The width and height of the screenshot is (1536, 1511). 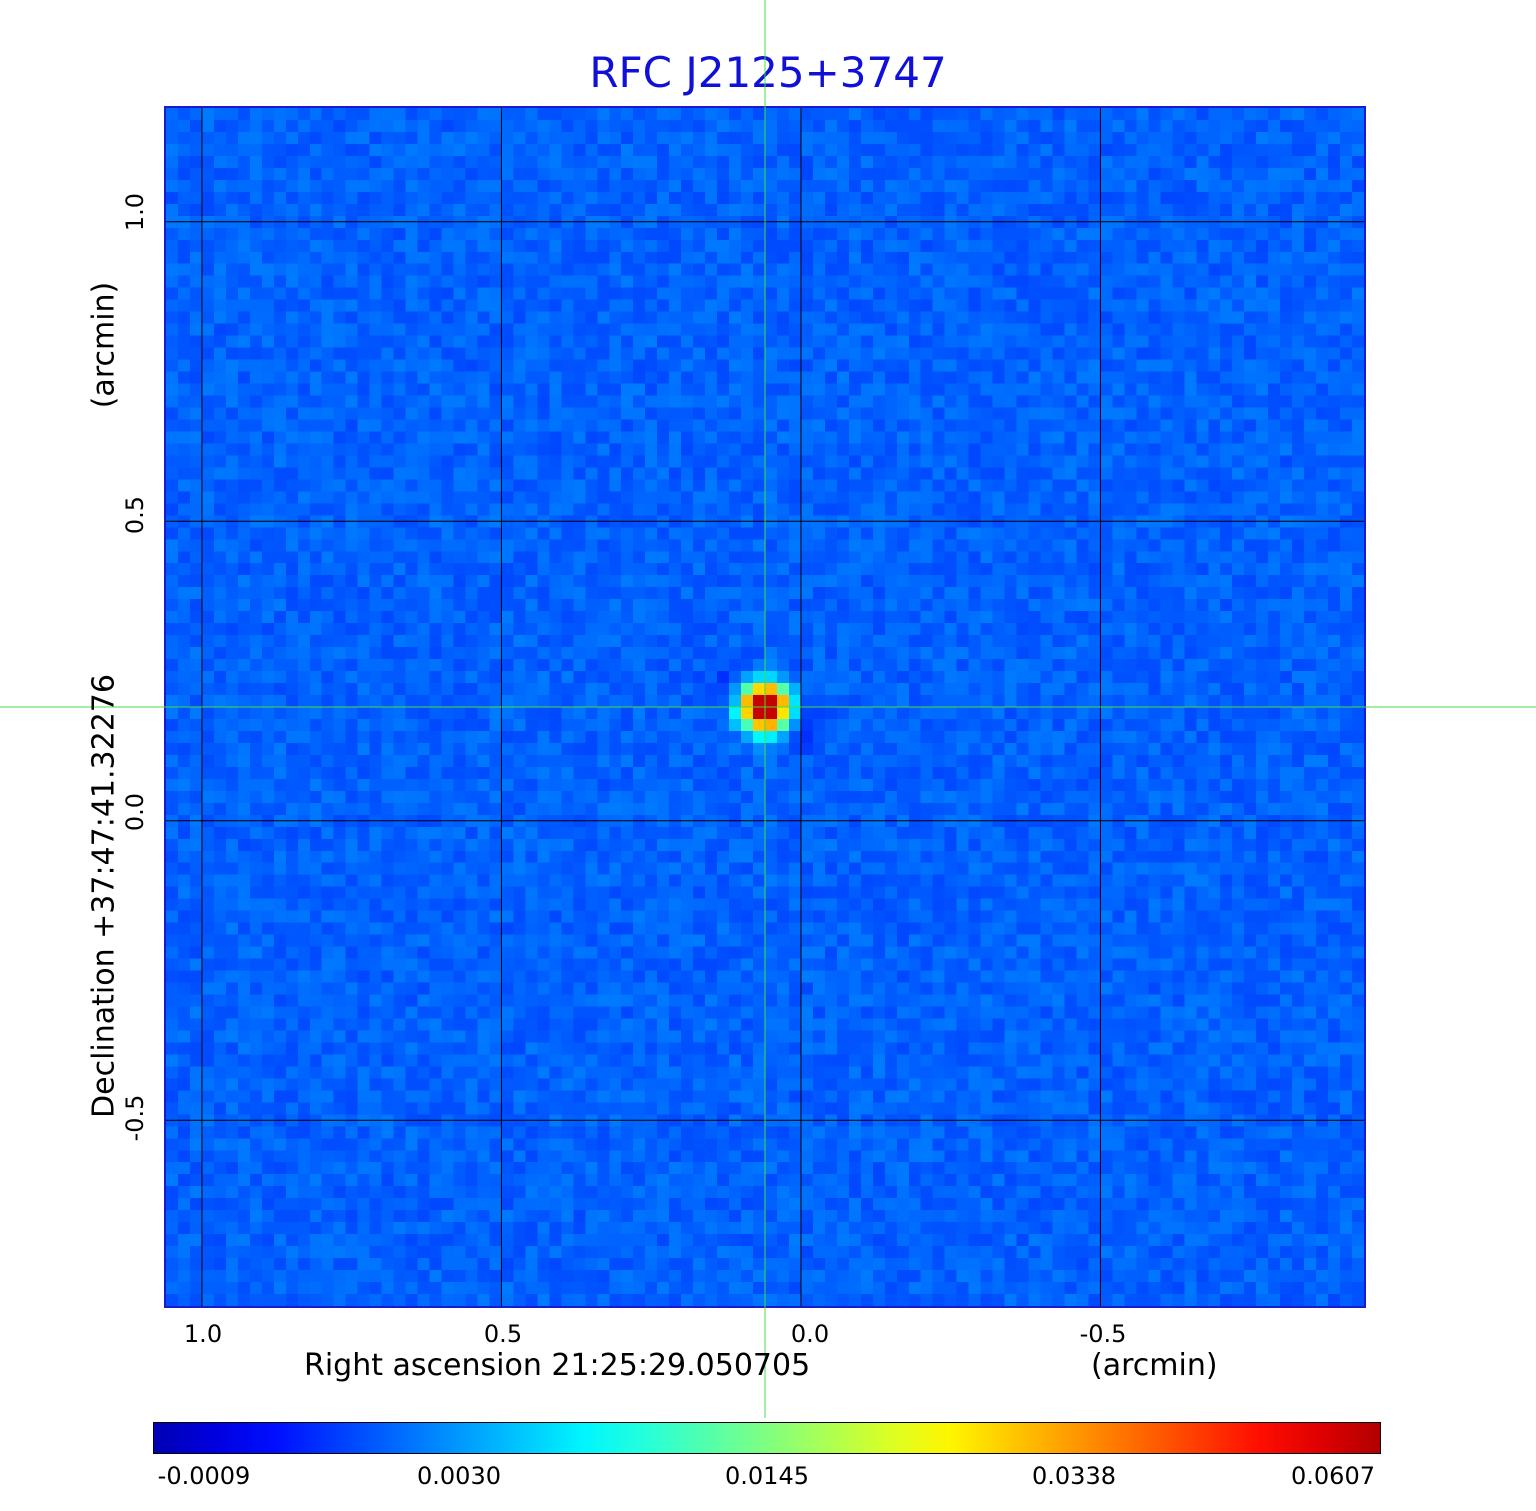 What do you see at coordinates (767, 1476) in the screenshot?
I see `colorbar-tick-label: 0.0145` at bounding box center [767, 1476].